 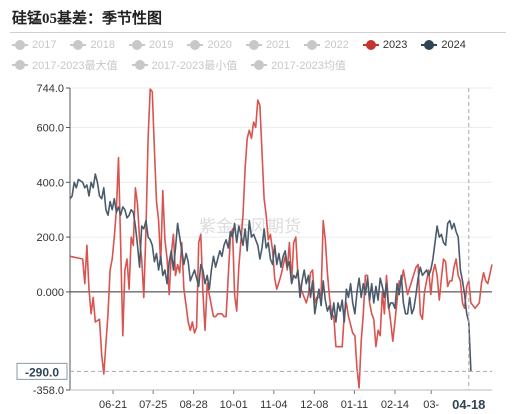 What do you see at coordinates (395, 45) in the screenshot?
I see `legend-label: 2023` at bounding box center [395, 45].